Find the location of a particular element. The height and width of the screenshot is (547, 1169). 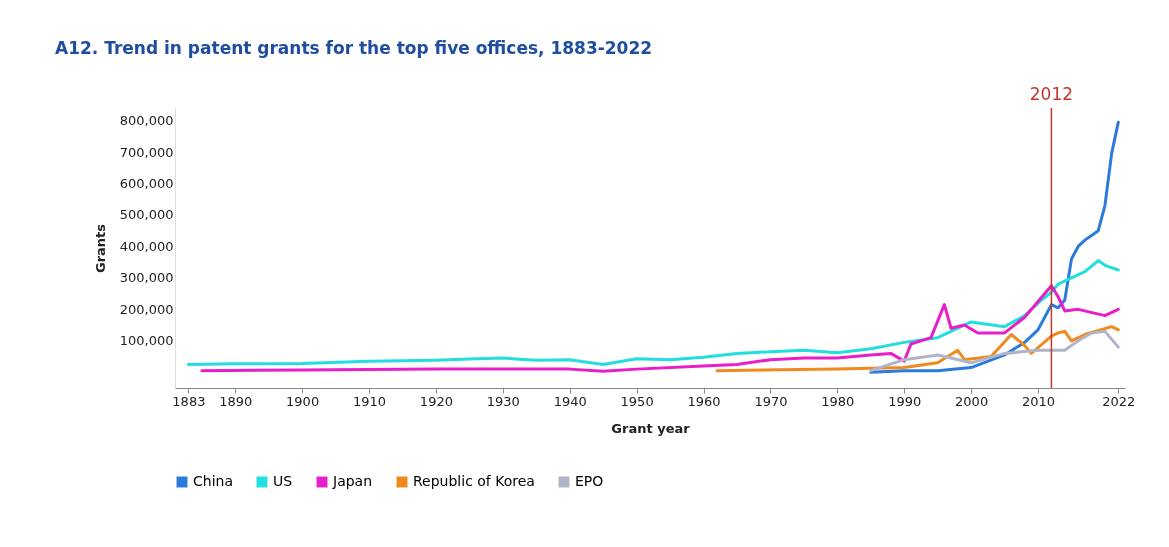

x-tick-label: 2010 is located at coordinates (1038, 401).